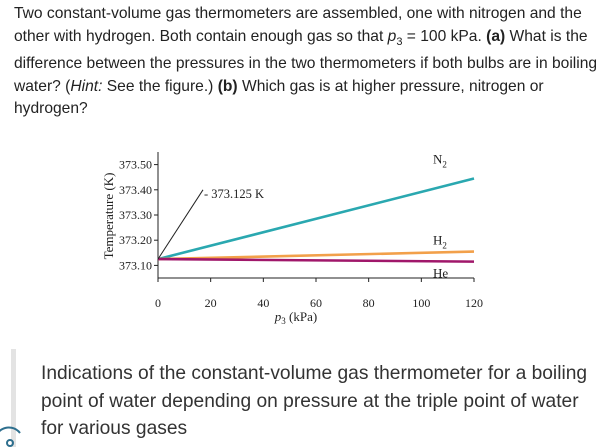 This screenshot has width=614, height=447. I want to click on x-tick-label: 20, so click(211, 303).